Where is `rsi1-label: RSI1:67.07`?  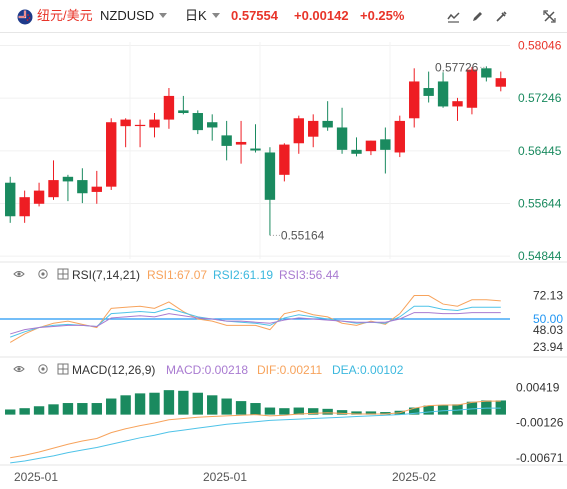 rsi1-label: RSI1:67.07 is located at coordinates (177, 275).